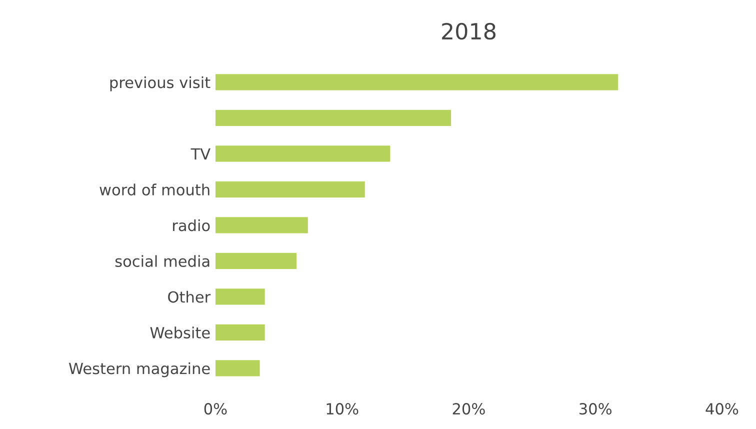  Describe the element at coordinates (139, 370) in the screenshot. I see `y-tick-label: Western magazine` at that location.